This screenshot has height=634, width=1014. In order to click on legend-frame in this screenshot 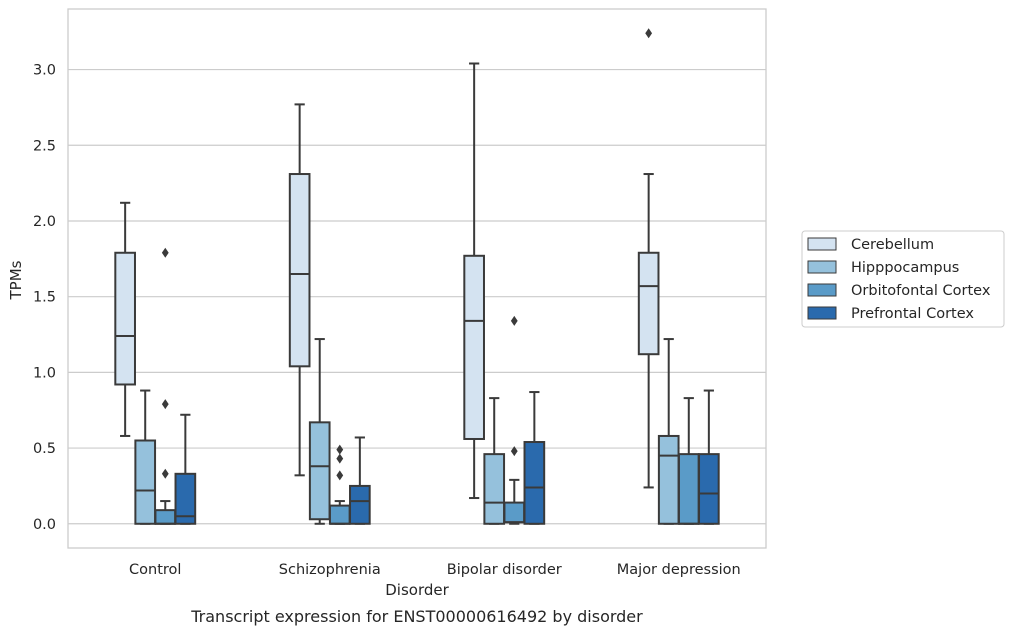, I will do `click(903, 279)`.